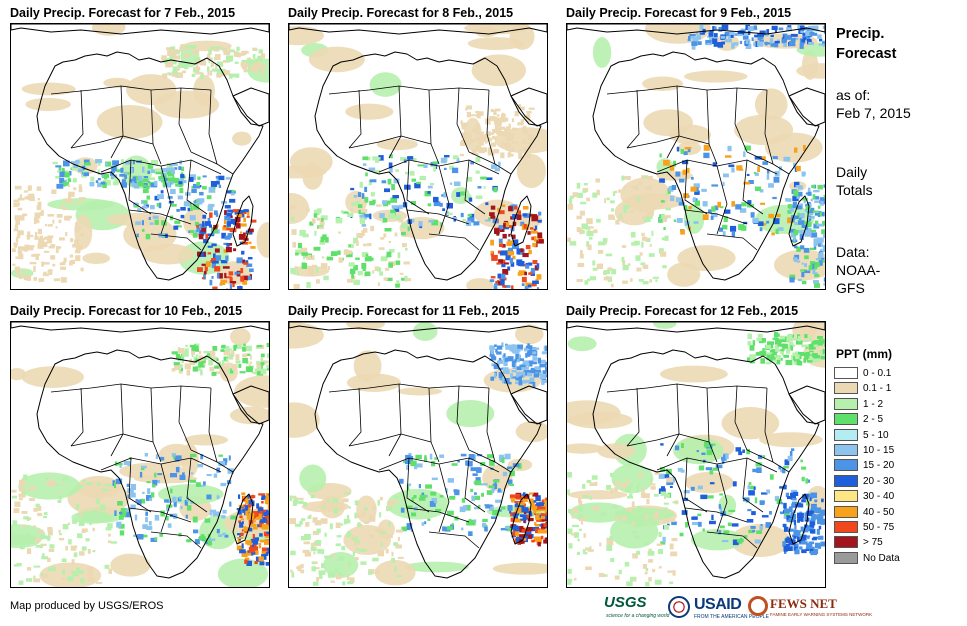 Image resolution: width=967 pixels, height=626 pixels. I want to click on as-of-value: Feb 7, 2015, so click(873, 113).